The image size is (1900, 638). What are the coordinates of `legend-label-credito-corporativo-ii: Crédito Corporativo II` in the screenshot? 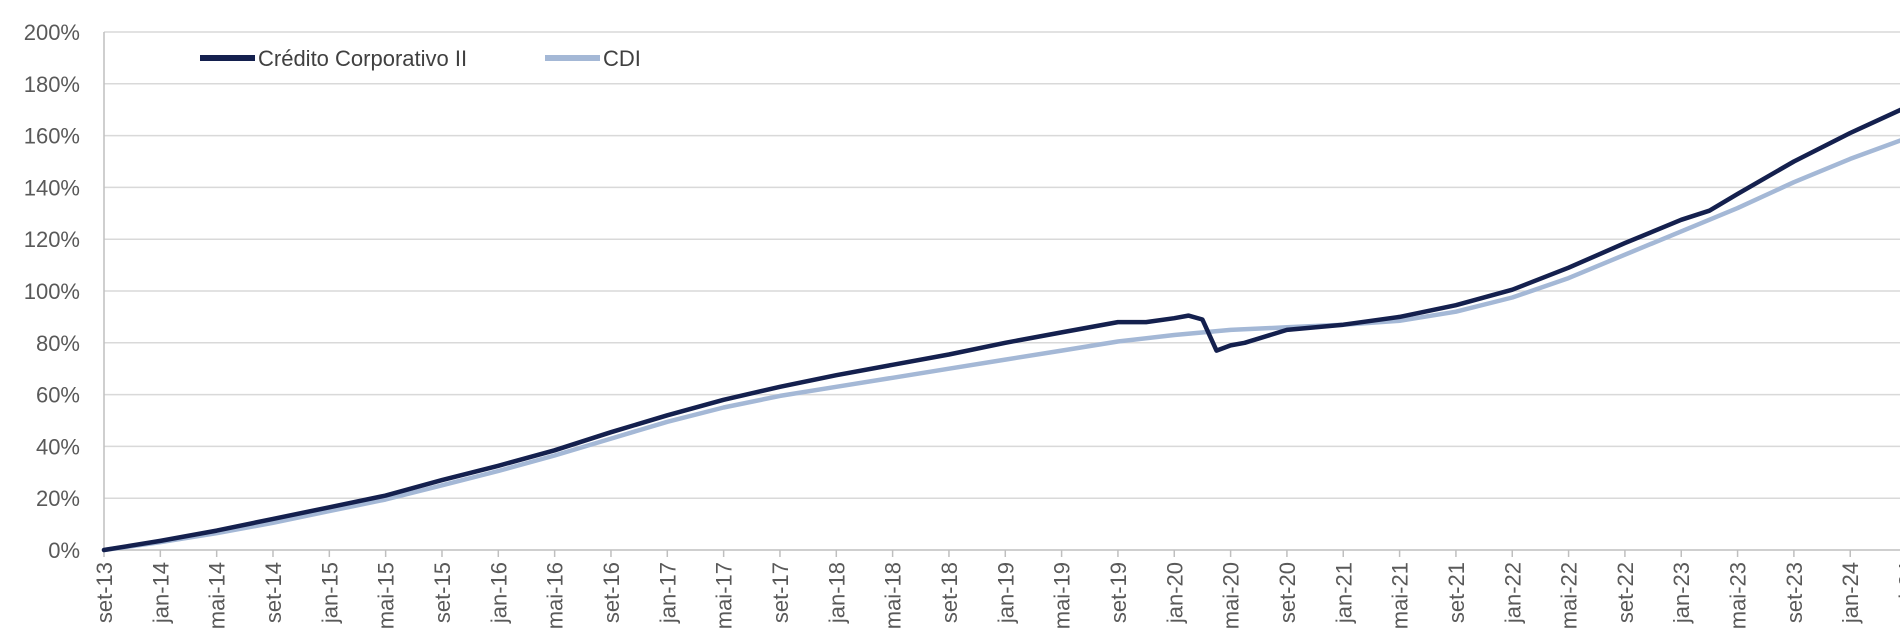 It's located at (362, 58).